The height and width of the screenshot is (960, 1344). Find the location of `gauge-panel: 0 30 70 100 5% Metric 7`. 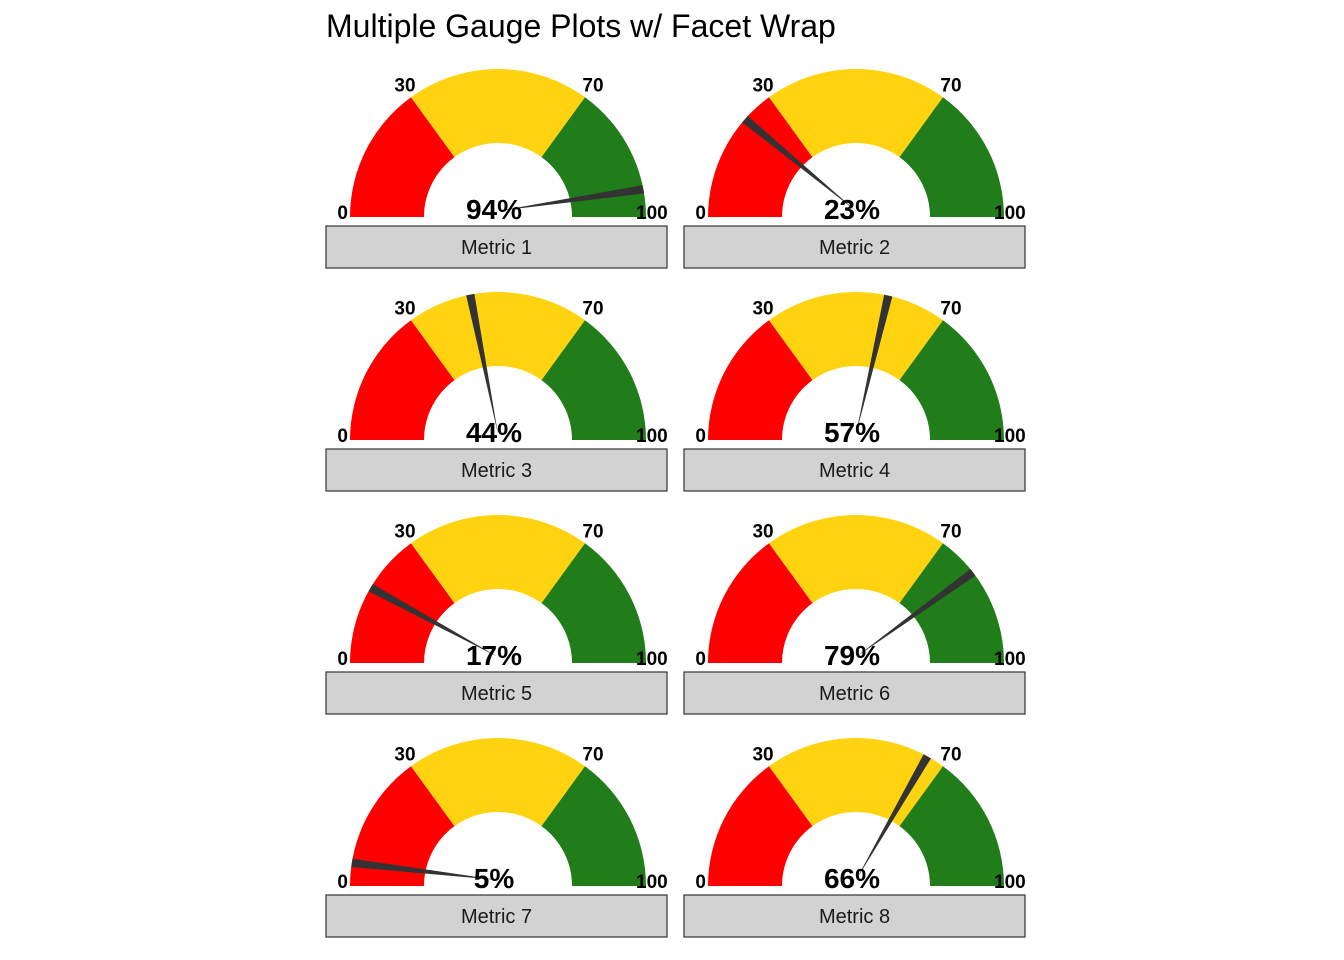

gauge-panel: 0 30 70 100 5% Metric 7 is located at coordinates (496, 838).